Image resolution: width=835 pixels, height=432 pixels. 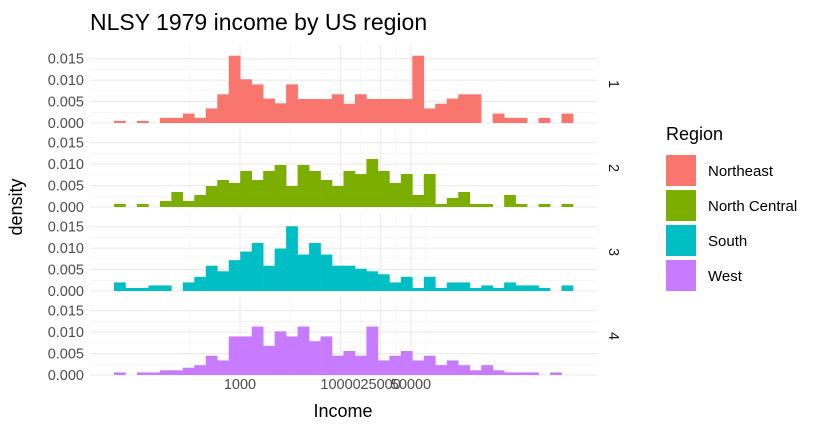 What do you see at coordinates (613, 336) in the screenshot?
I see `facet-strip-label: 4` at bounding box center [613, 336].